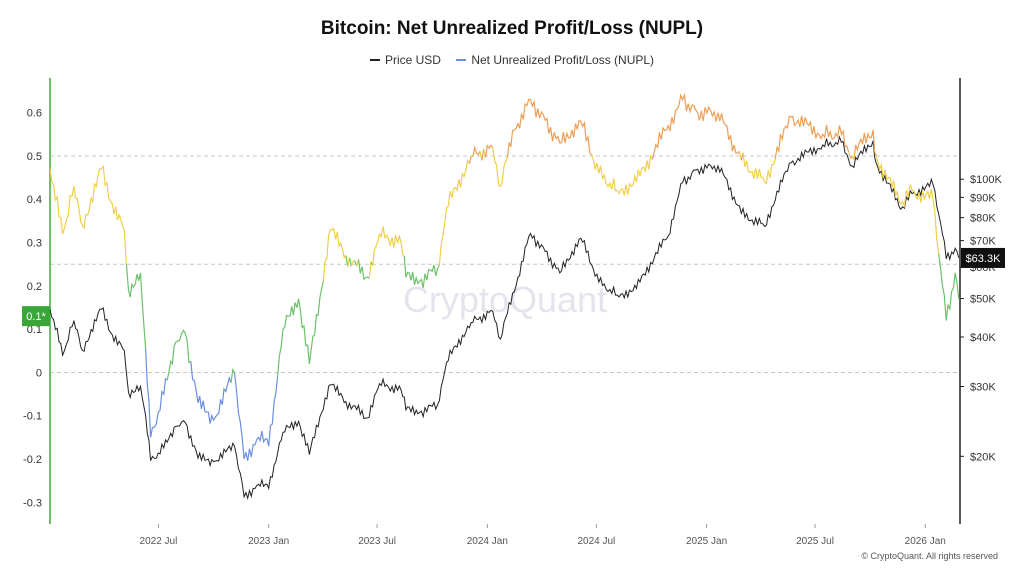  I want to click on copyright-credit: © CryptoQuant. All rights reserved, so click(929, 556).